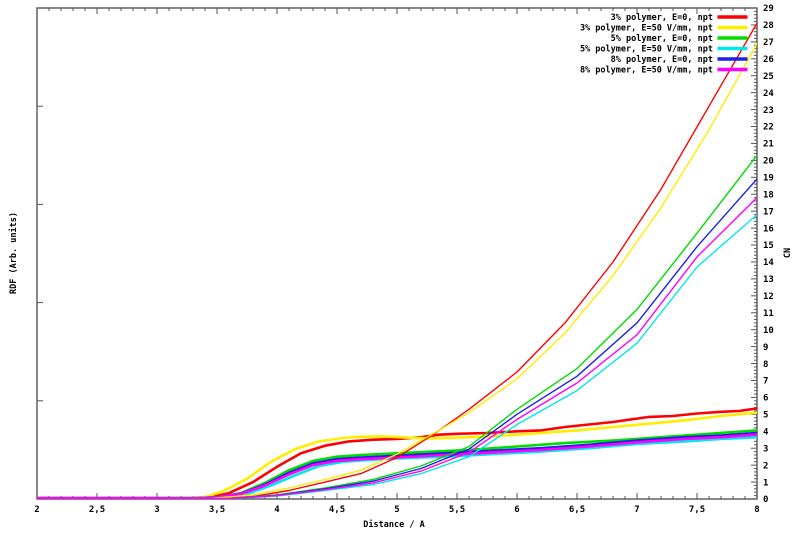 The width and height of the screenshot is (800, 537). What do you see at coordinates (768, 26) in the screenshot?
I see `y2-tick-label: 28` at bounding box center [768, 26].